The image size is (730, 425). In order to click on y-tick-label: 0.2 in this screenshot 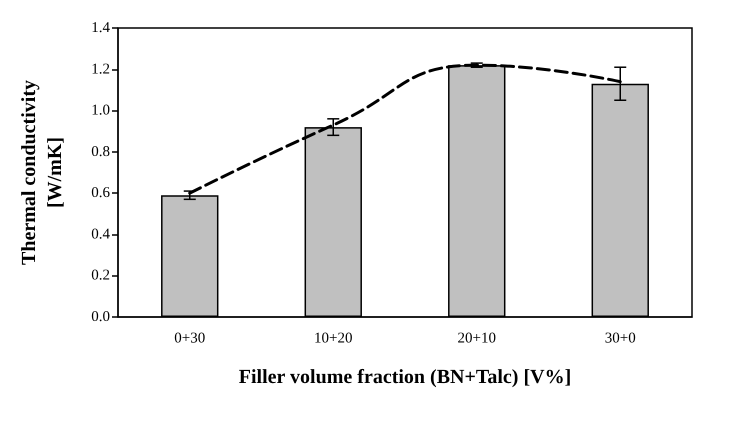, I will do `click(100, 276)`.